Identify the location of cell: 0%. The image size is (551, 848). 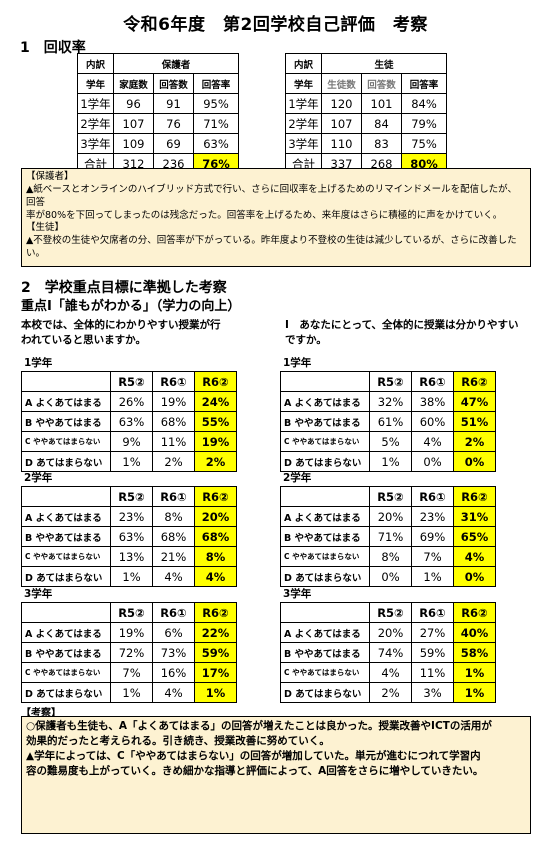
(432, 461).